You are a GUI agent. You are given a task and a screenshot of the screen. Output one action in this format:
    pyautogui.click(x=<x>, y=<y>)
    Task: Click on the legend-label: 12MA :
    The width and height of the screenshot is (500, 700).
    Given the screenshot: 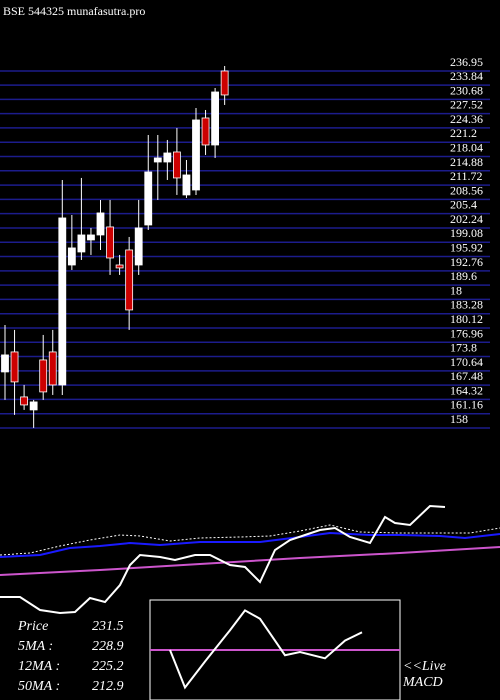 What is the action you would take?
    pyautogui.click(x=39, y=666)
    